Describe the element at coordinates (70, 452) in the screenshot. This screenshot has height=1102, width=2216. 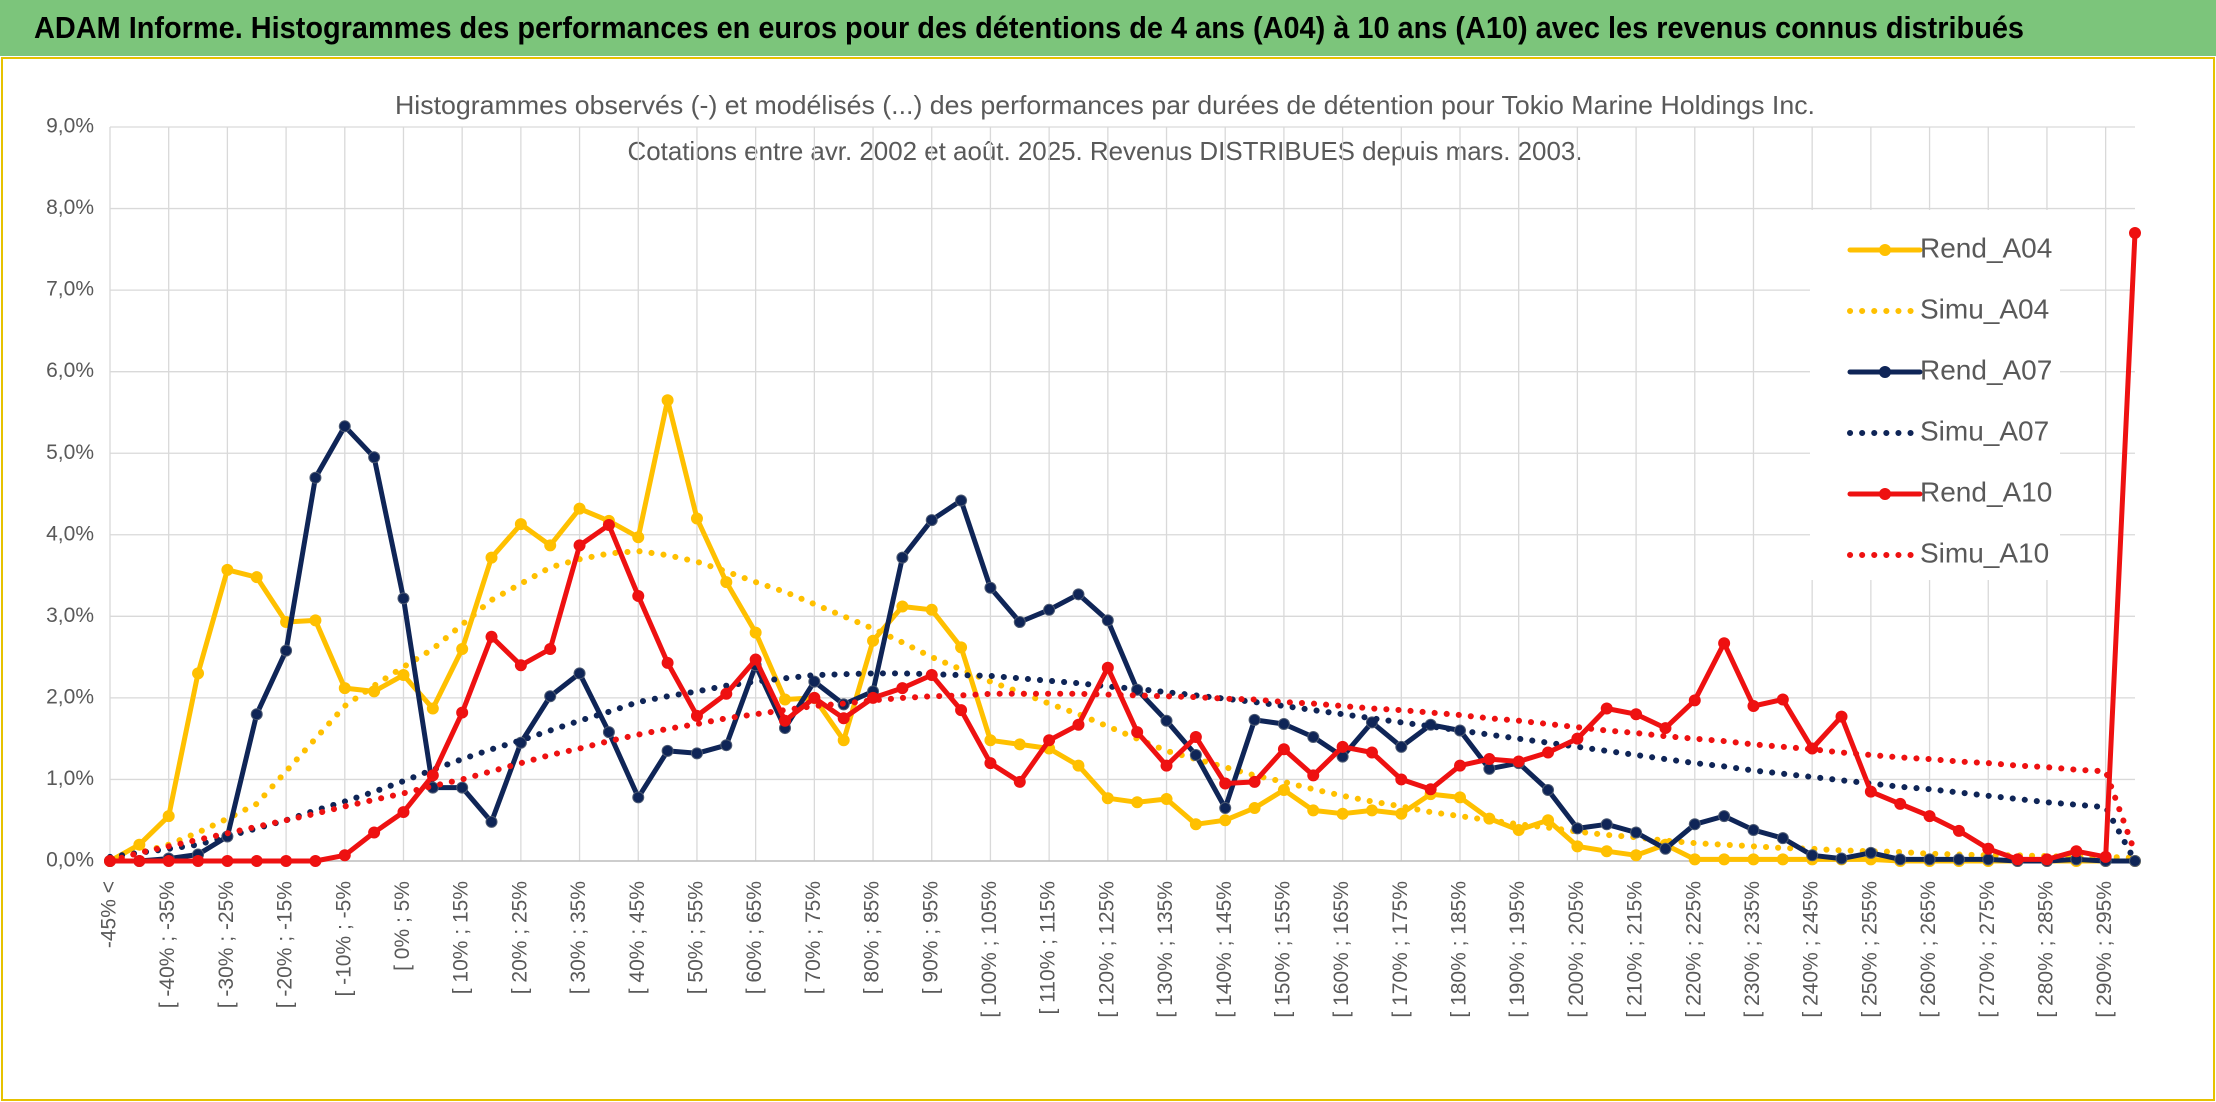
I see `y-tick-label: 5,0%` at that location.